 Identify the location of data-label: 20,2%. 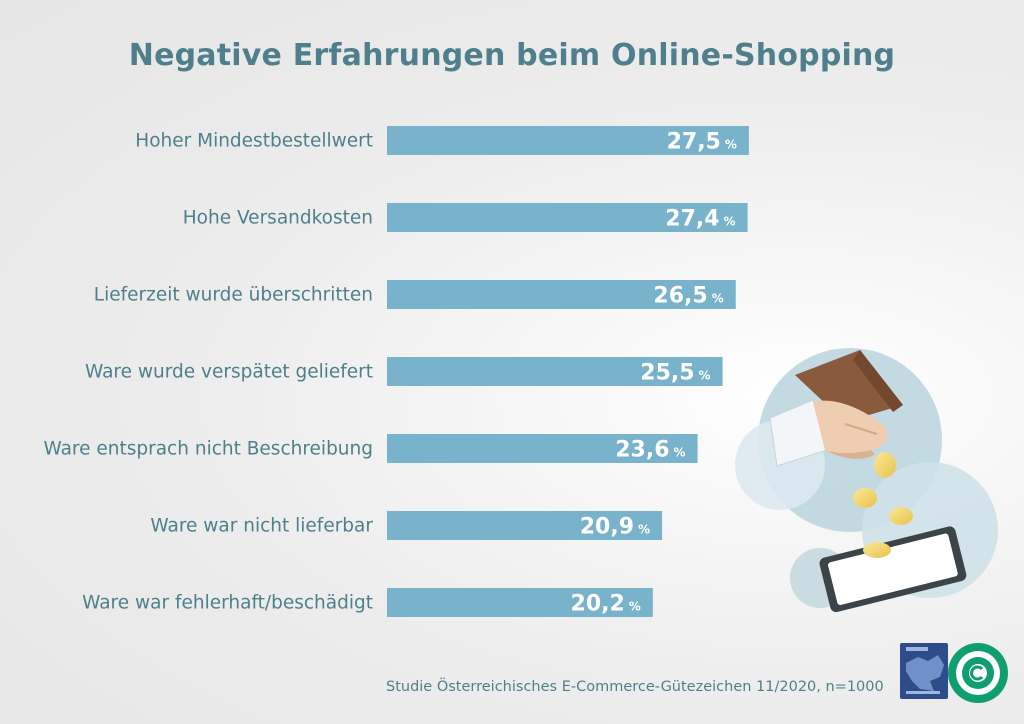
(606, 604).